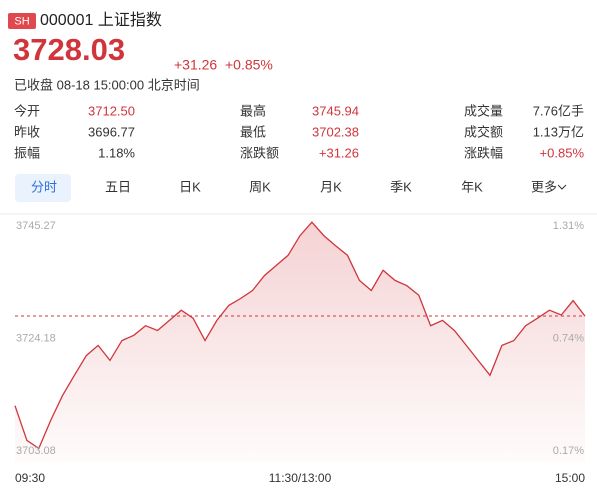 The height and width of the screenshot is (500, 597). Describe the element at coordinates (544, 186) in the screenshot. I see `tab: 更多` at that location.